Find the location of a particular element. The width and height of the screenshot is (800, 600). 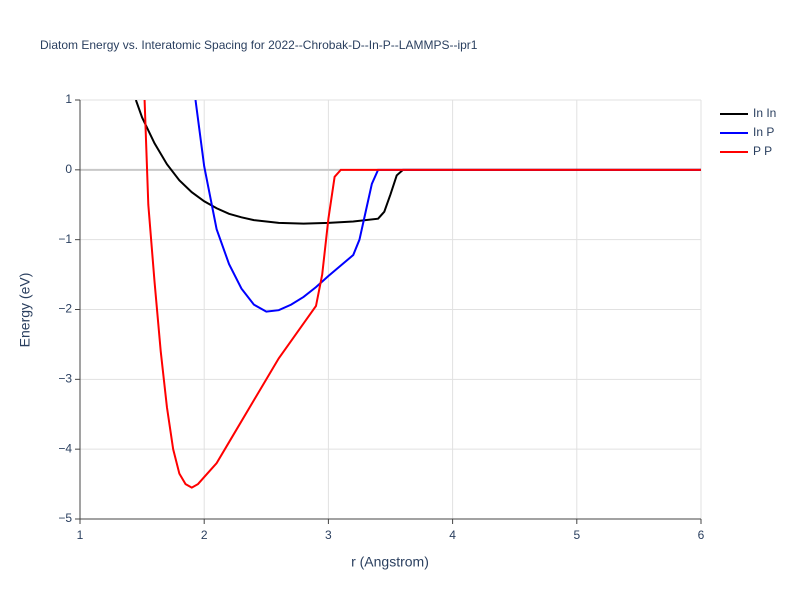

legend-label: In P is located at coordinates (763, 132).